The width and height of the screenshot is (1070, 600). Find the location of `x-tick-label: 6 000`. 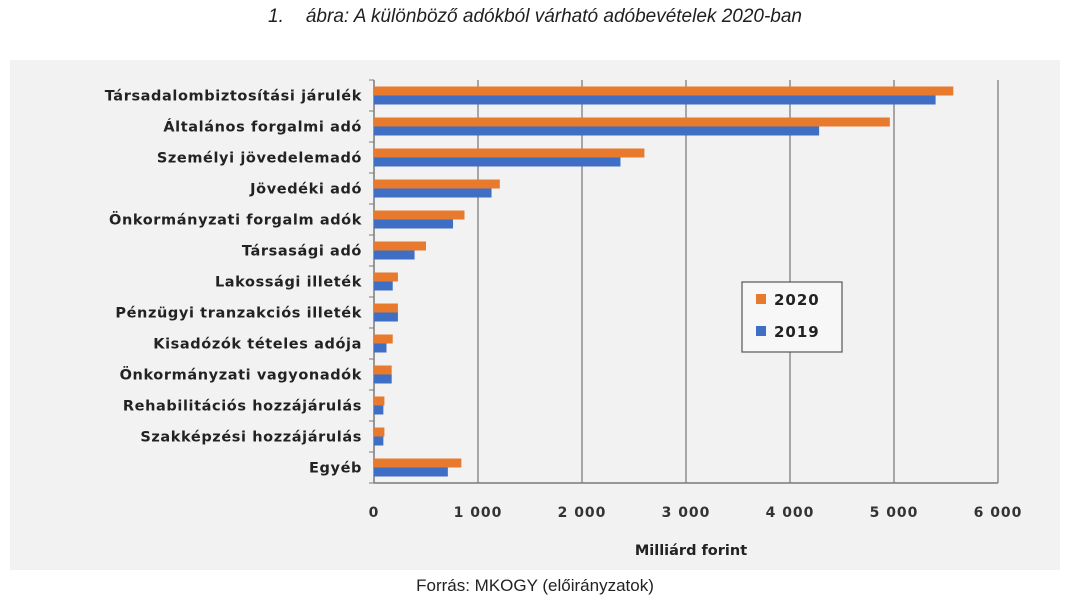

x-tick-label: 6 000 is located at coordinates (998, 513).